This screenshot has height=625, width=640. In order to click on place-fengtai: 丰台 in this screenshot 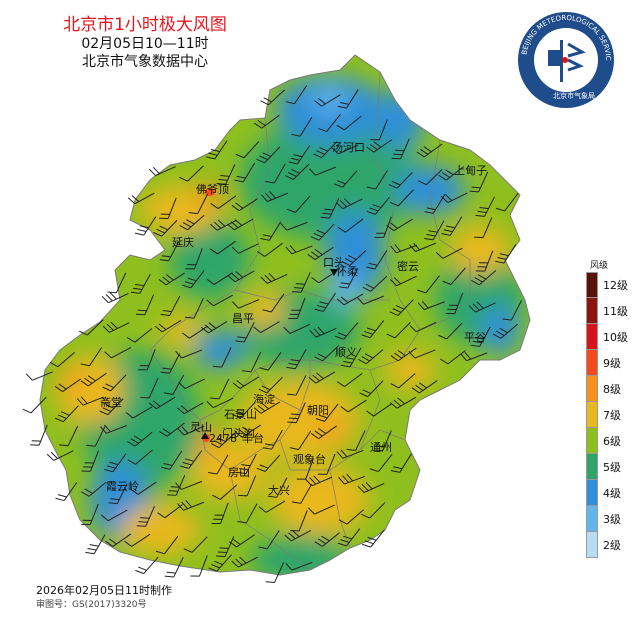, I will do `click(253, 438)`.